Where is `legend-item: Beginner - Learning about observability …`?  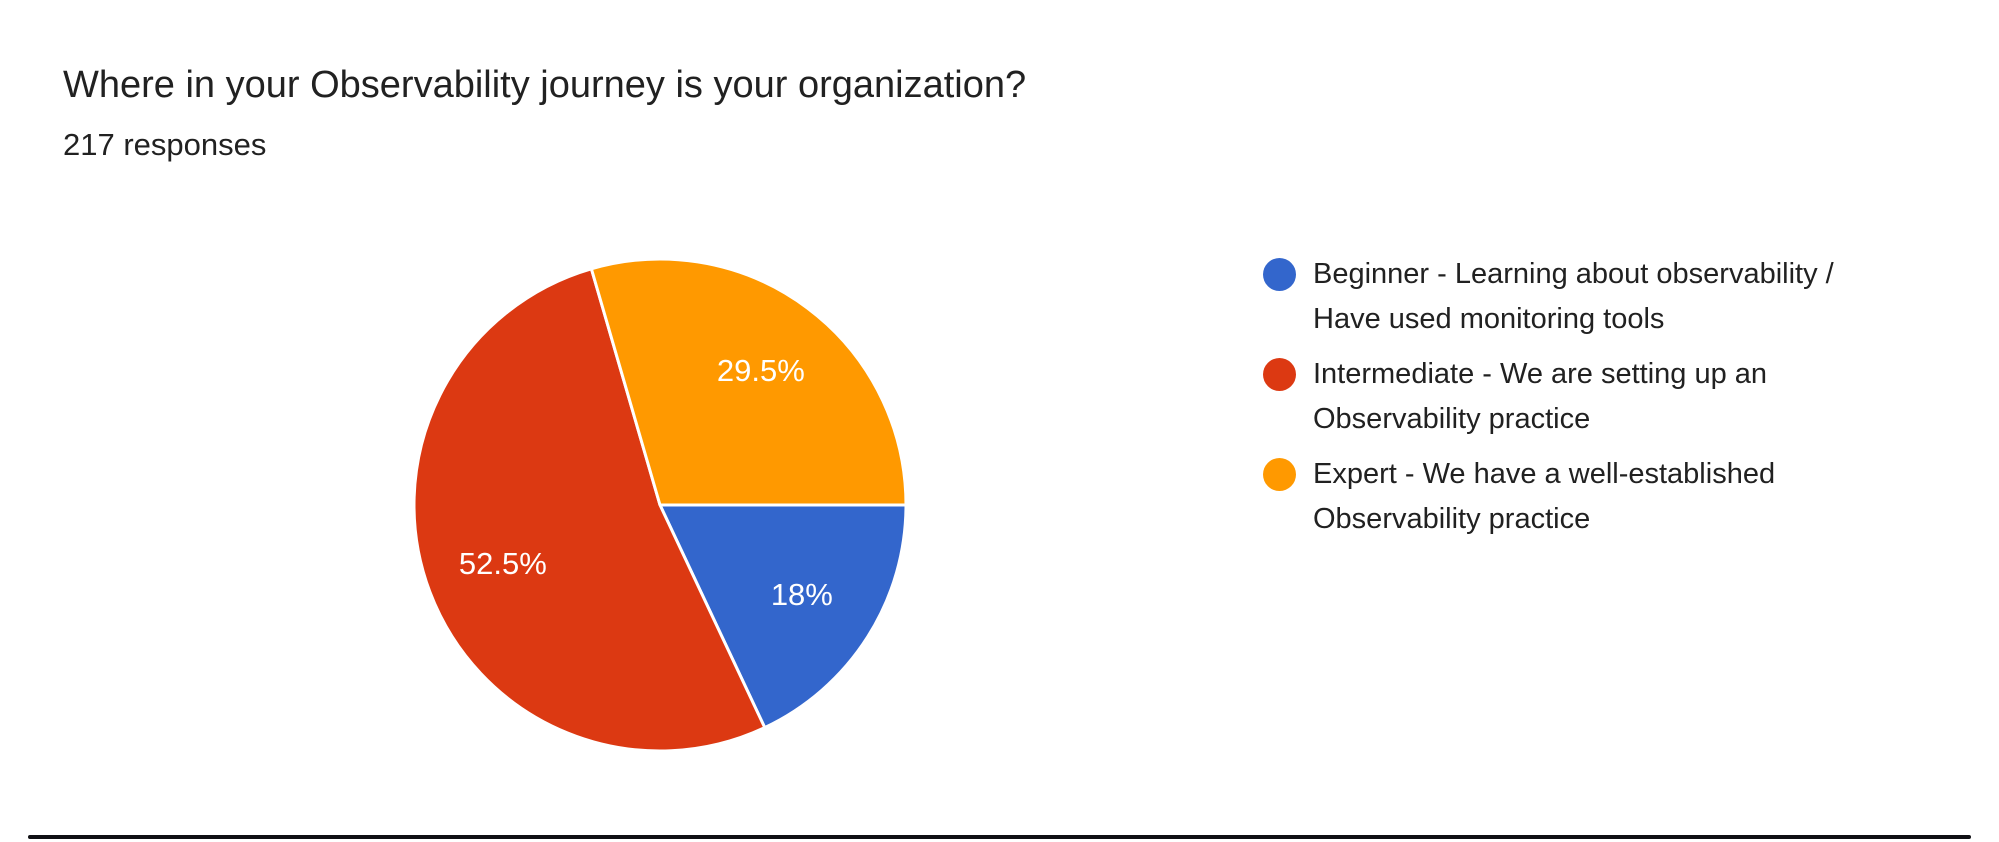 legend-item: Beginner - Learning about observability … is located at coordinates (1548, 297).